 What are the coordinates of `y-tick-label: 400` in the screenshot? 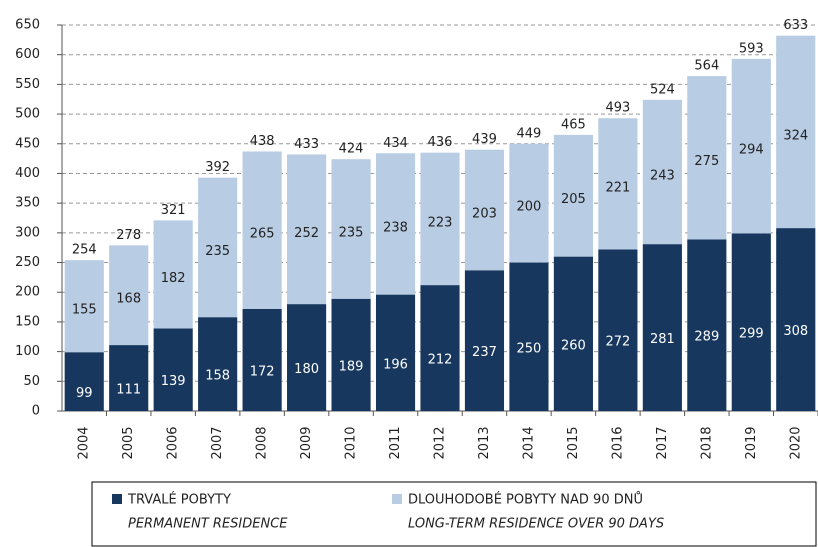 It's located at (27, 173).